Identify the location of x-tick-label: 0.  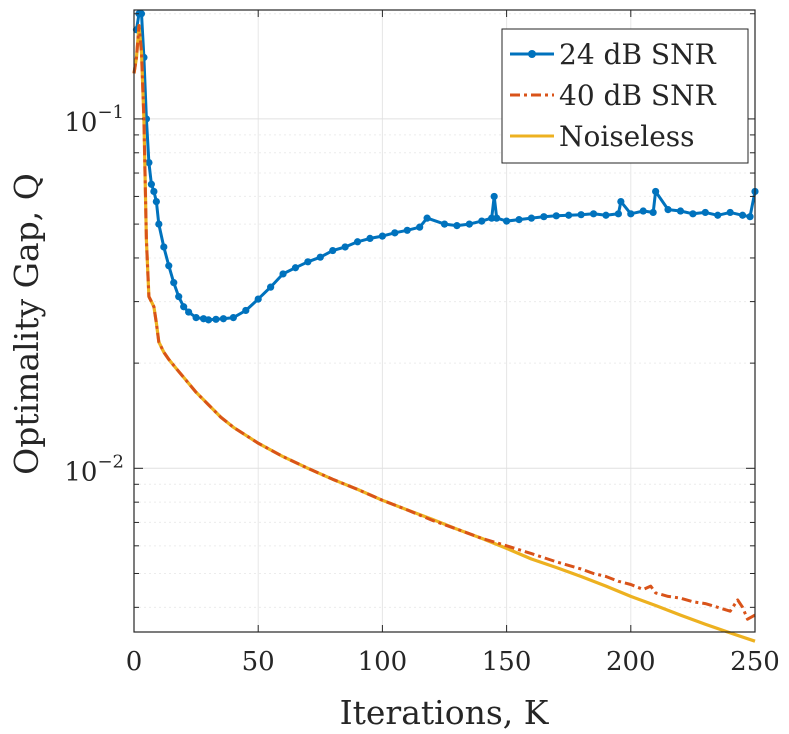
(134, 662).